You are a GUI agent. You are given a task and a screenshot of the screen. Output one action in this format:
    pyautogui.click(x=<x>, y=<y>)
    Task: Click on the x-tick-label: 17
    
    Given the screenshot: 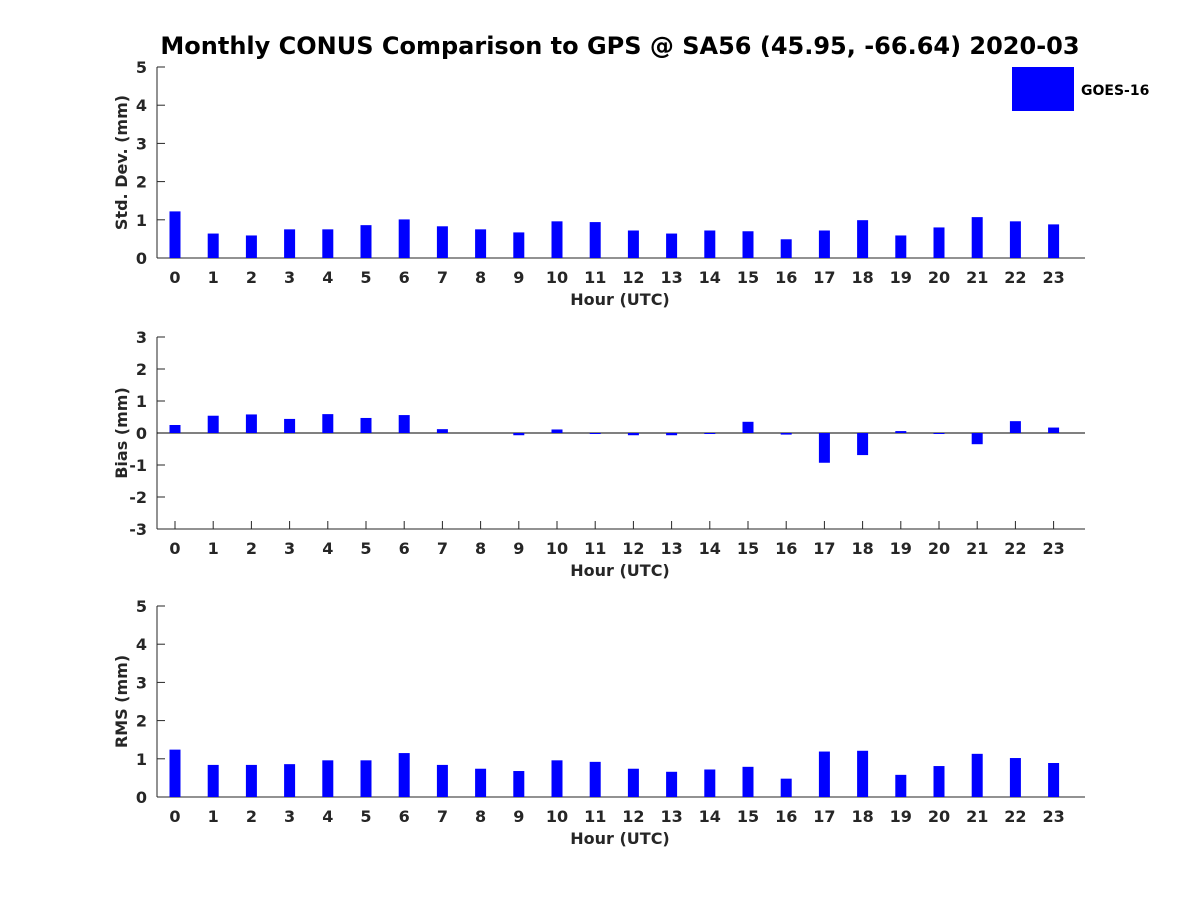 What is the action you would take?
    pyautogui.click(x=824, y=548)
    